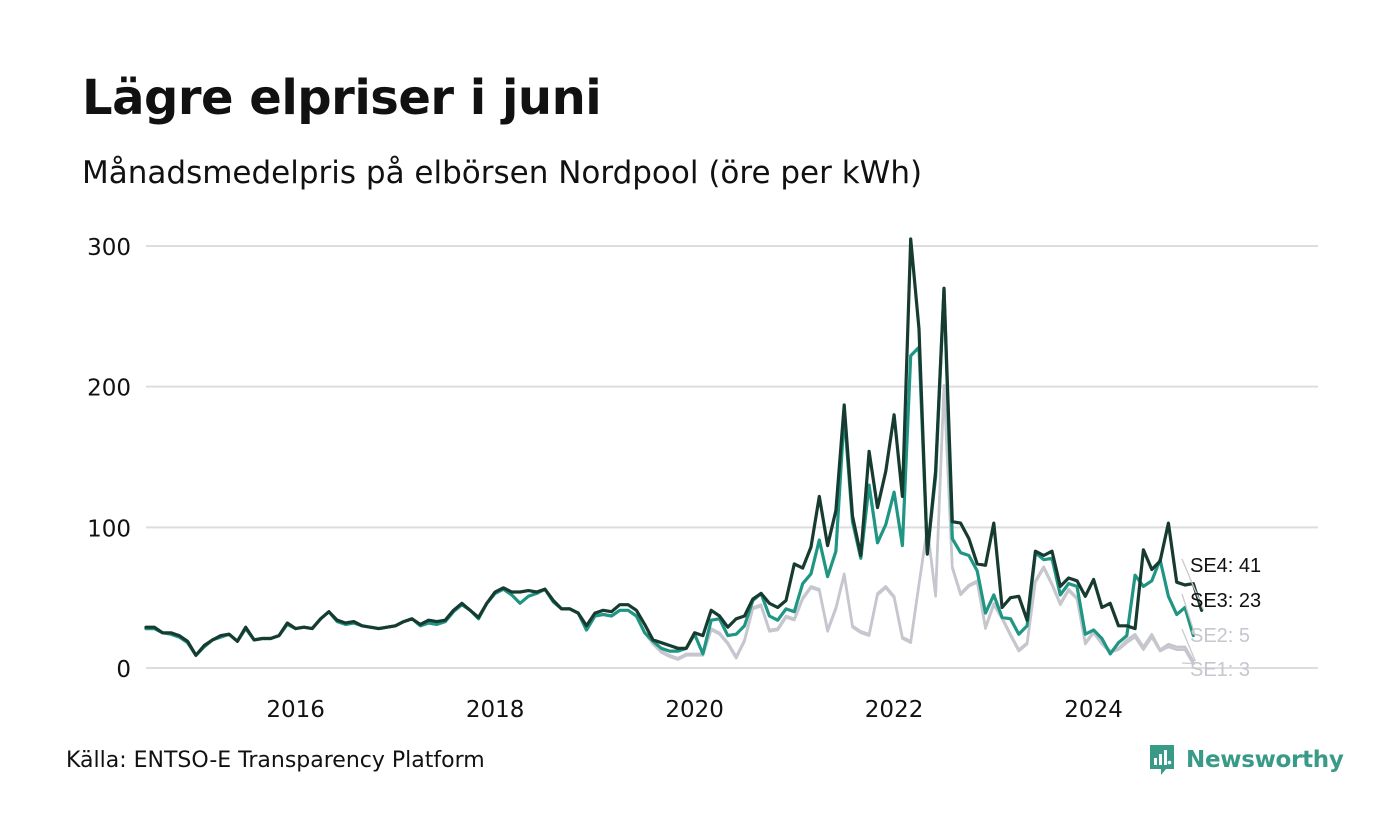  I want to click on label-leader-se3, so click(1188, 614).